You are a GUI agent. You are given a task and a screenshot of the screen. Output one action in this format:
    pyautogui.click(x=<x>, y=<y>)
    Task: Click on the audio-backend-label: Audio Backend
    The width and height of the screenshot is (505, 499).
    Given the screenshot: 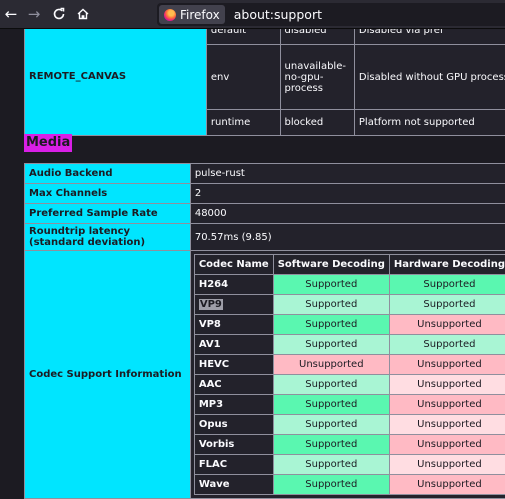 What is the action you would take?
    pyautogui.click(x=107, y=173)
    